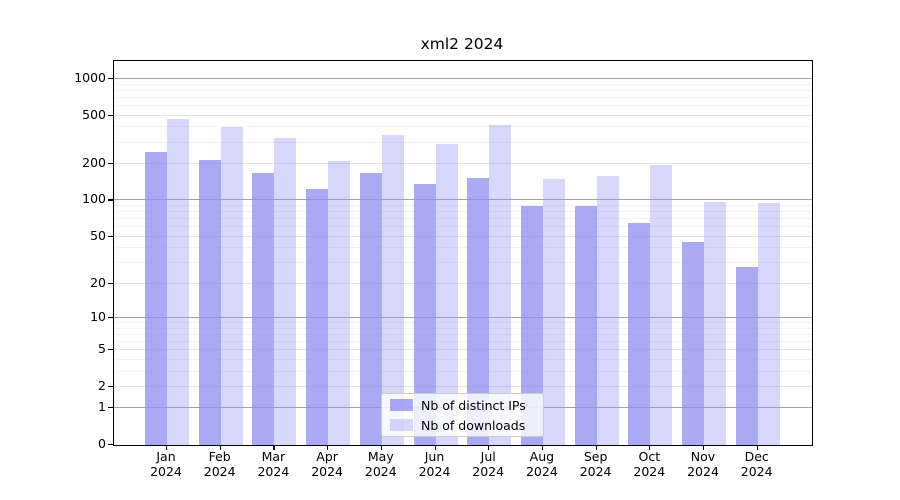  Describe the element at coordinates (746, 355) in the screenshot. I see `bar-dec-distinct-ips` at that location.